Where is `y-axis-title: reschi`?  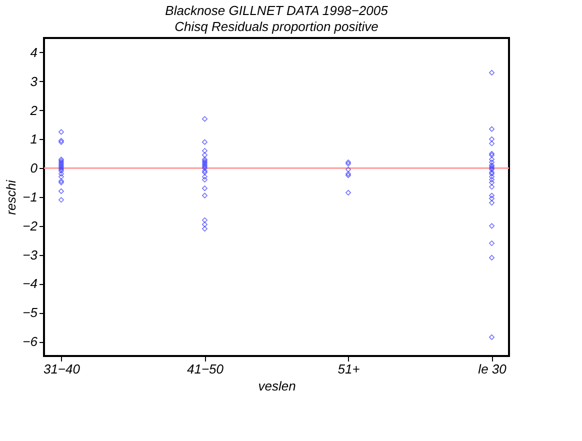 y-axis-title: reschi is located at coordinates (11, 197).